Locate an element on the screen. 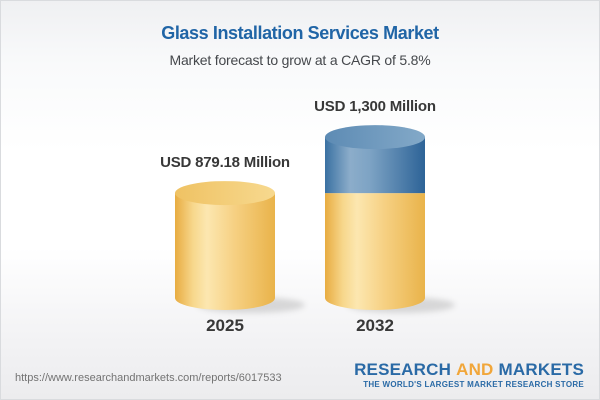 The height and width of the screenshot is (400, 600). bar-value-label-0: USD 879.18 Million is located at coordinates (225, 163).